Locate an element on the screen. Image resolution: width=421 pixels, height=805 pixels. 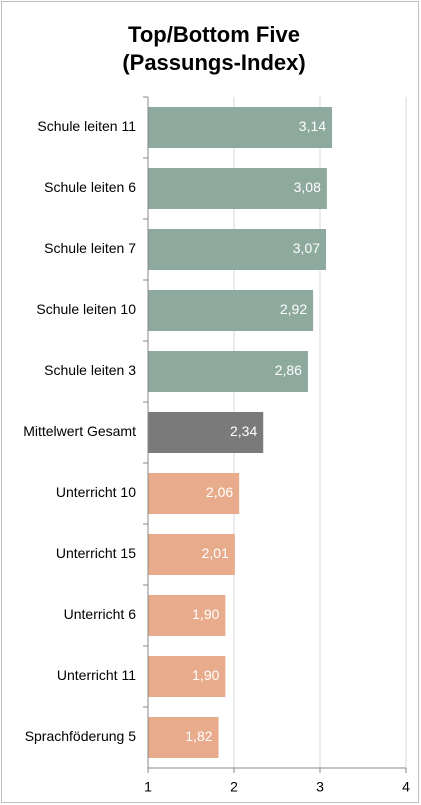
y-tick-label: Unterricht 6 is located at coordinates (100, 614).